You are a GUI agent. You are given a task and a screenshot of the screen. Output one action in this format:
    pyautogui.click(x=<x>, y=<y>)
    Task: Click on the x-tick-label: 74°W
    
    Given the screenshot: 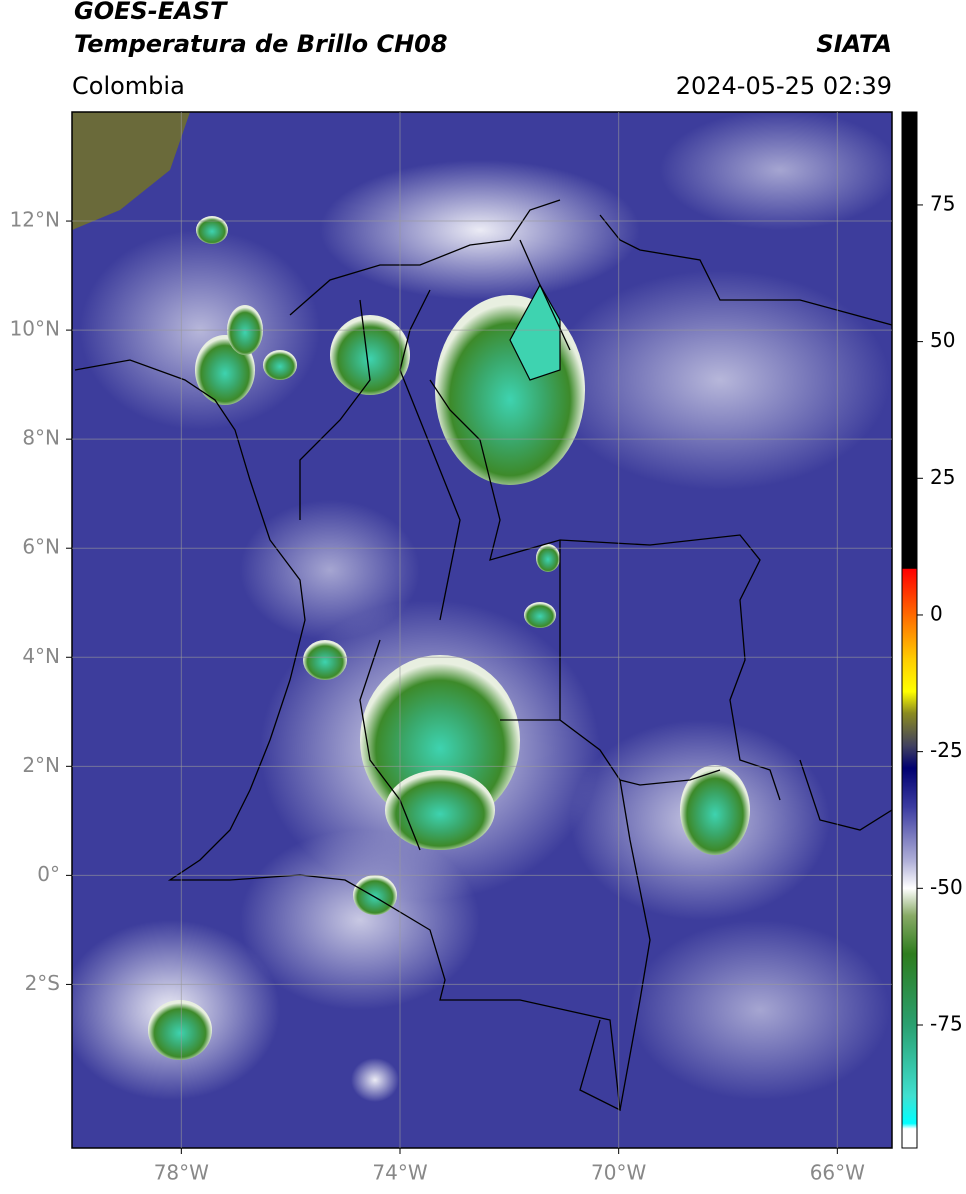 What is the action you would take?
    pyautogui.click(x=399, y=1173)
    